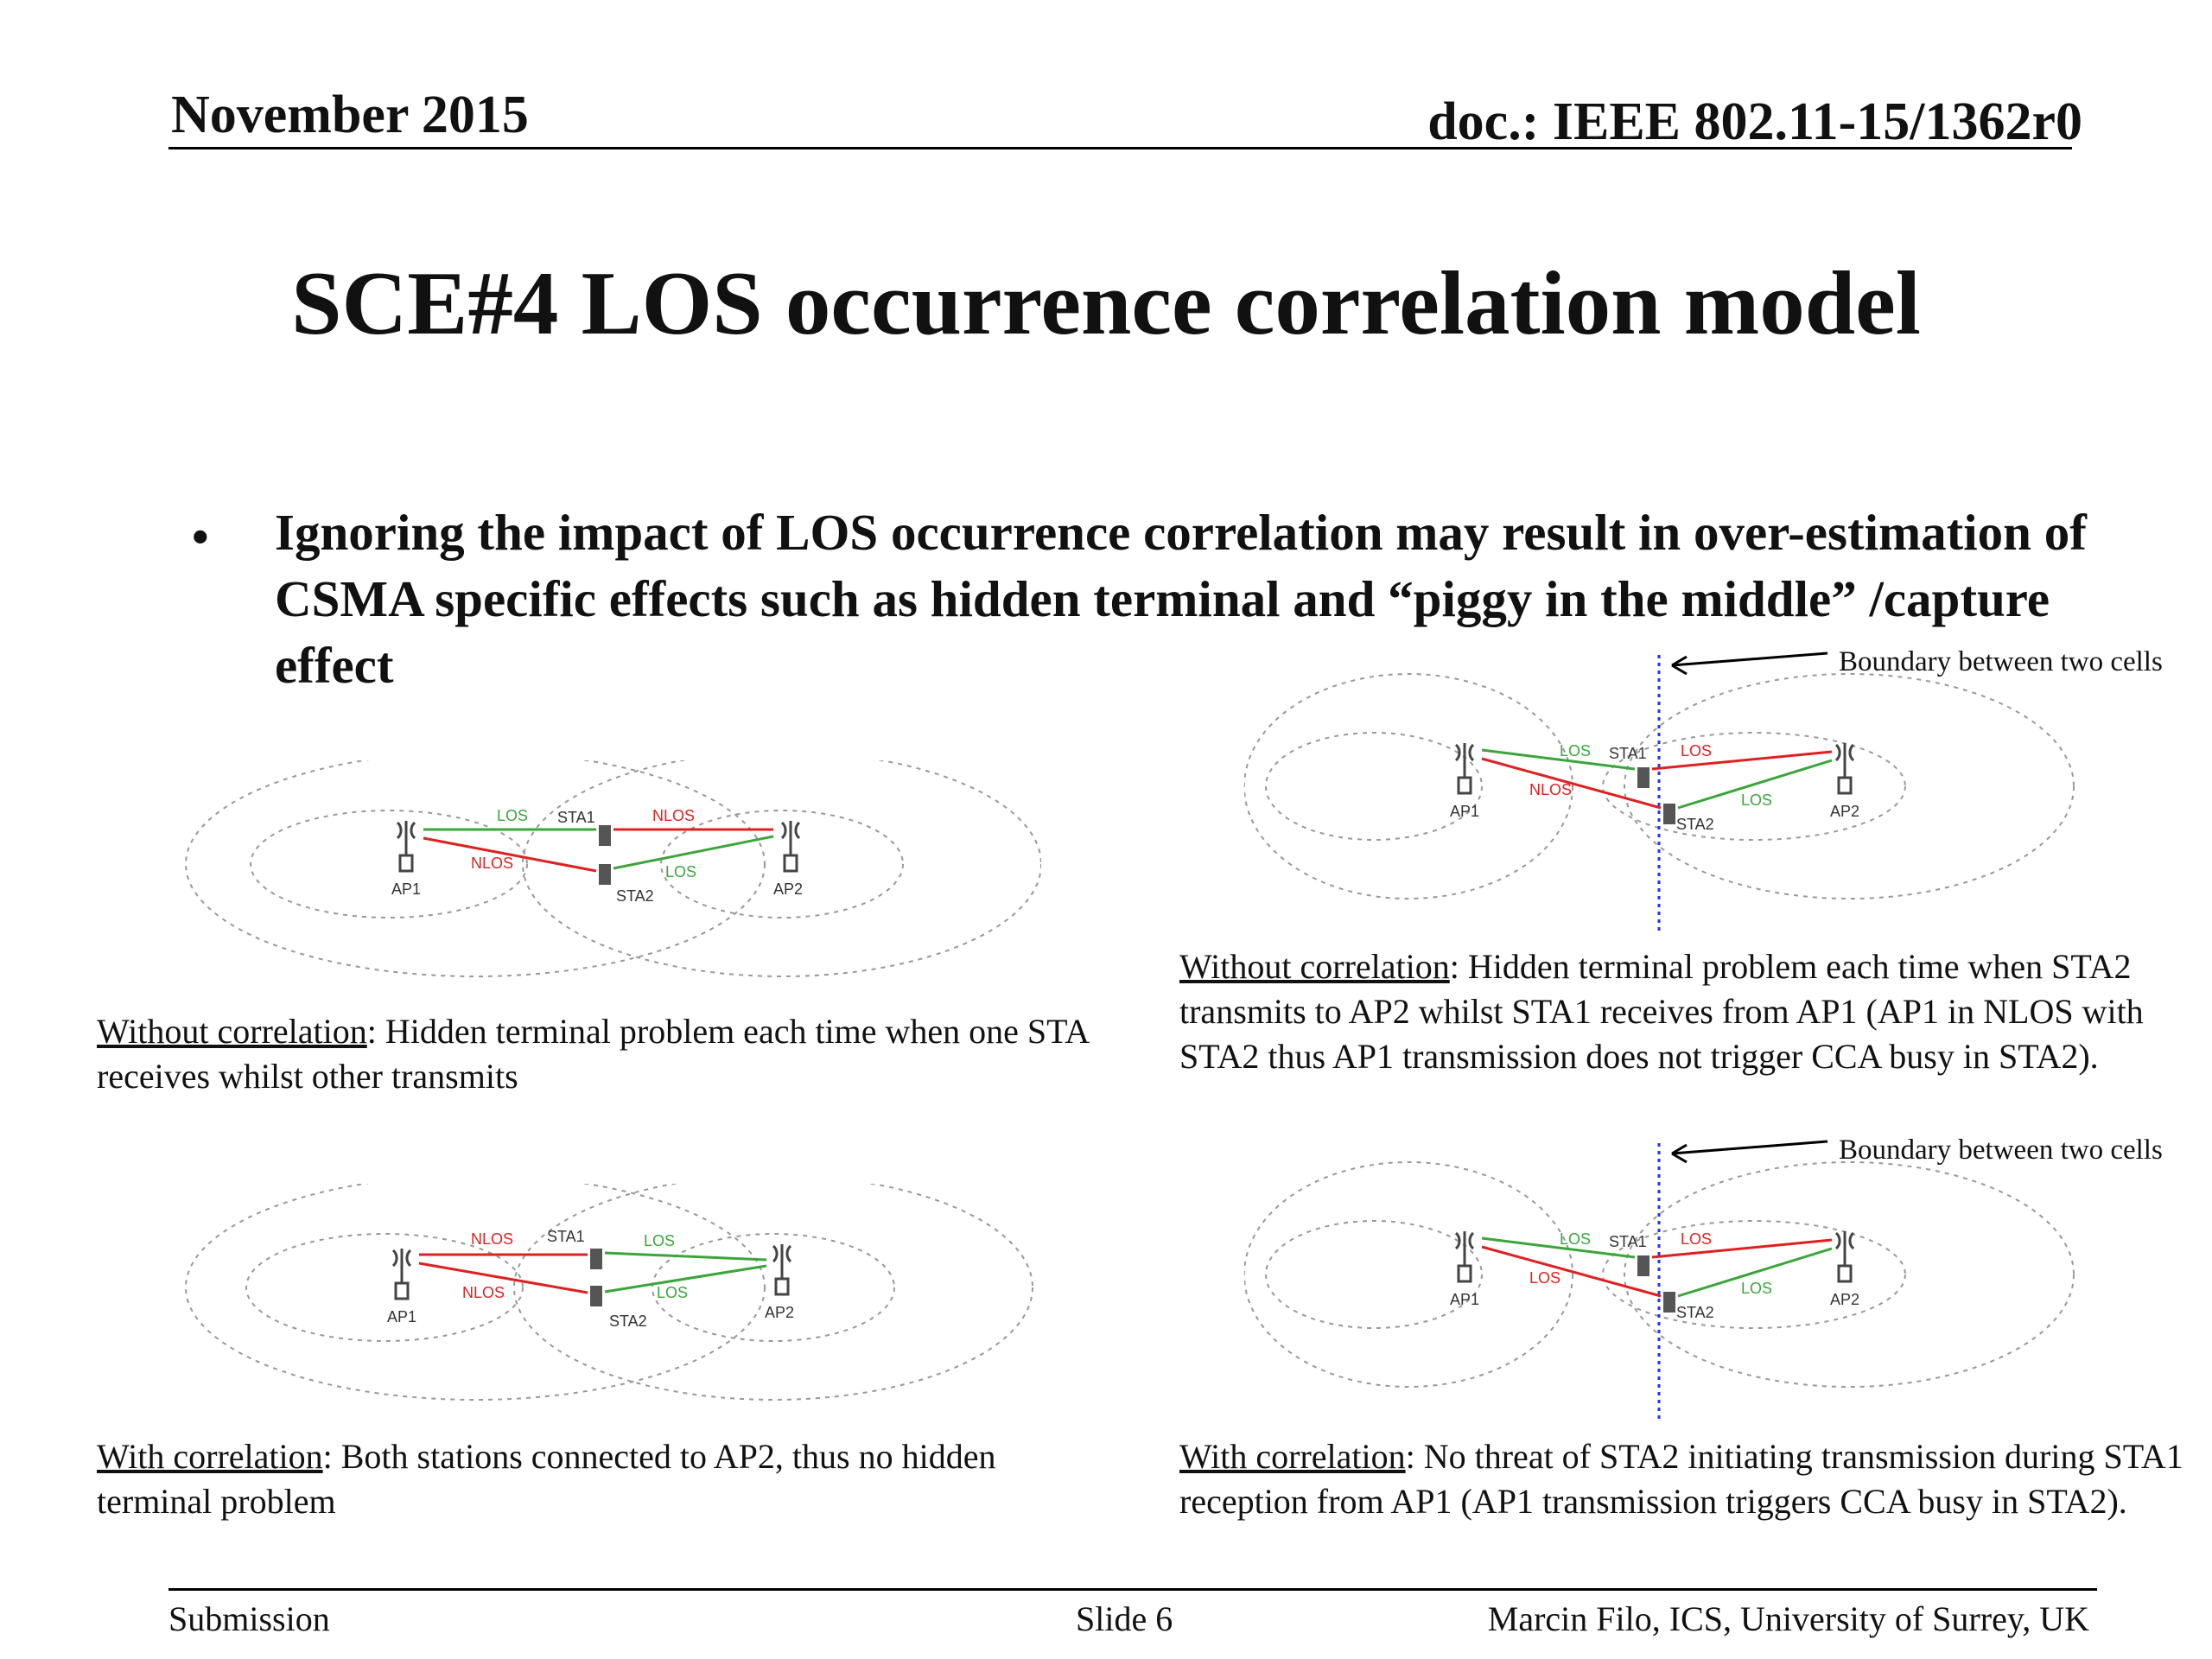  Describe the element at coordinates (2001, 1150) in the screenshot. I see `boundary-label-bottom: Boundary between two cells` at that location.